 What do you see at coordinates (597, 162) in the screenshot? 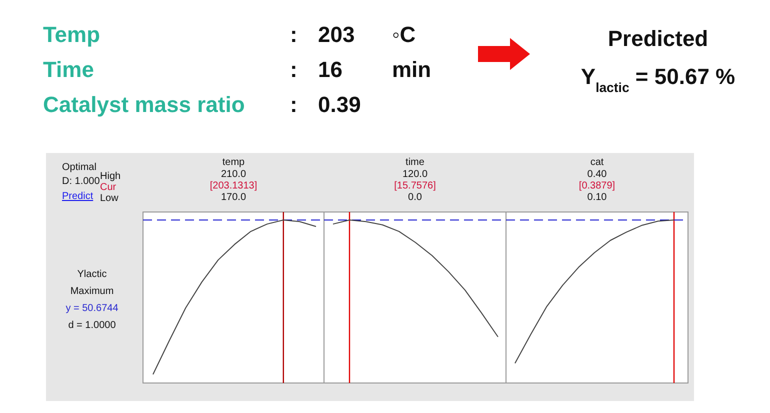
I see `chart-title: cat` at bounding box center [597, 162].